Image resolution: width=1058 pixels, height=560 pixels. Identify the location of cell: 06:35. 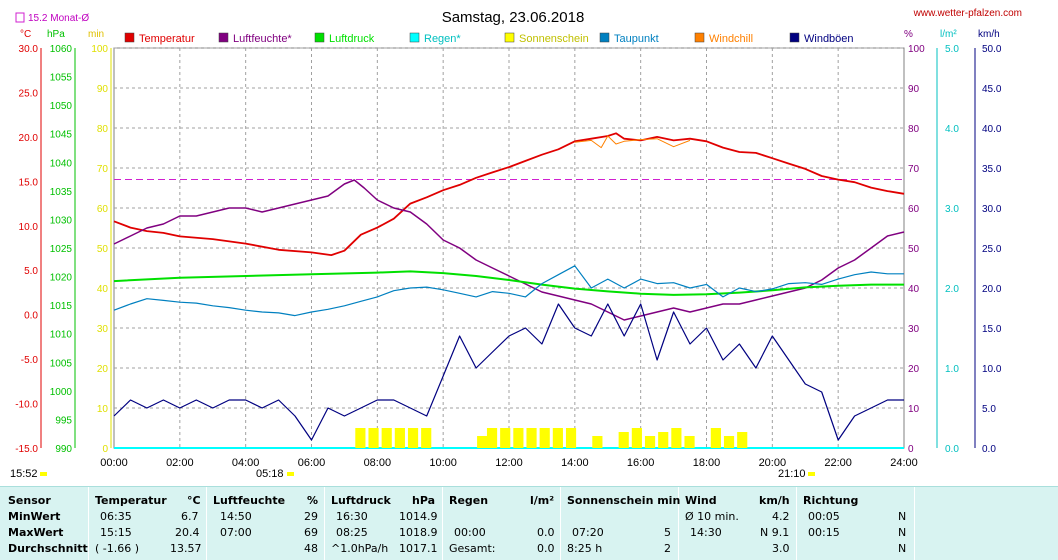
(116, 516).